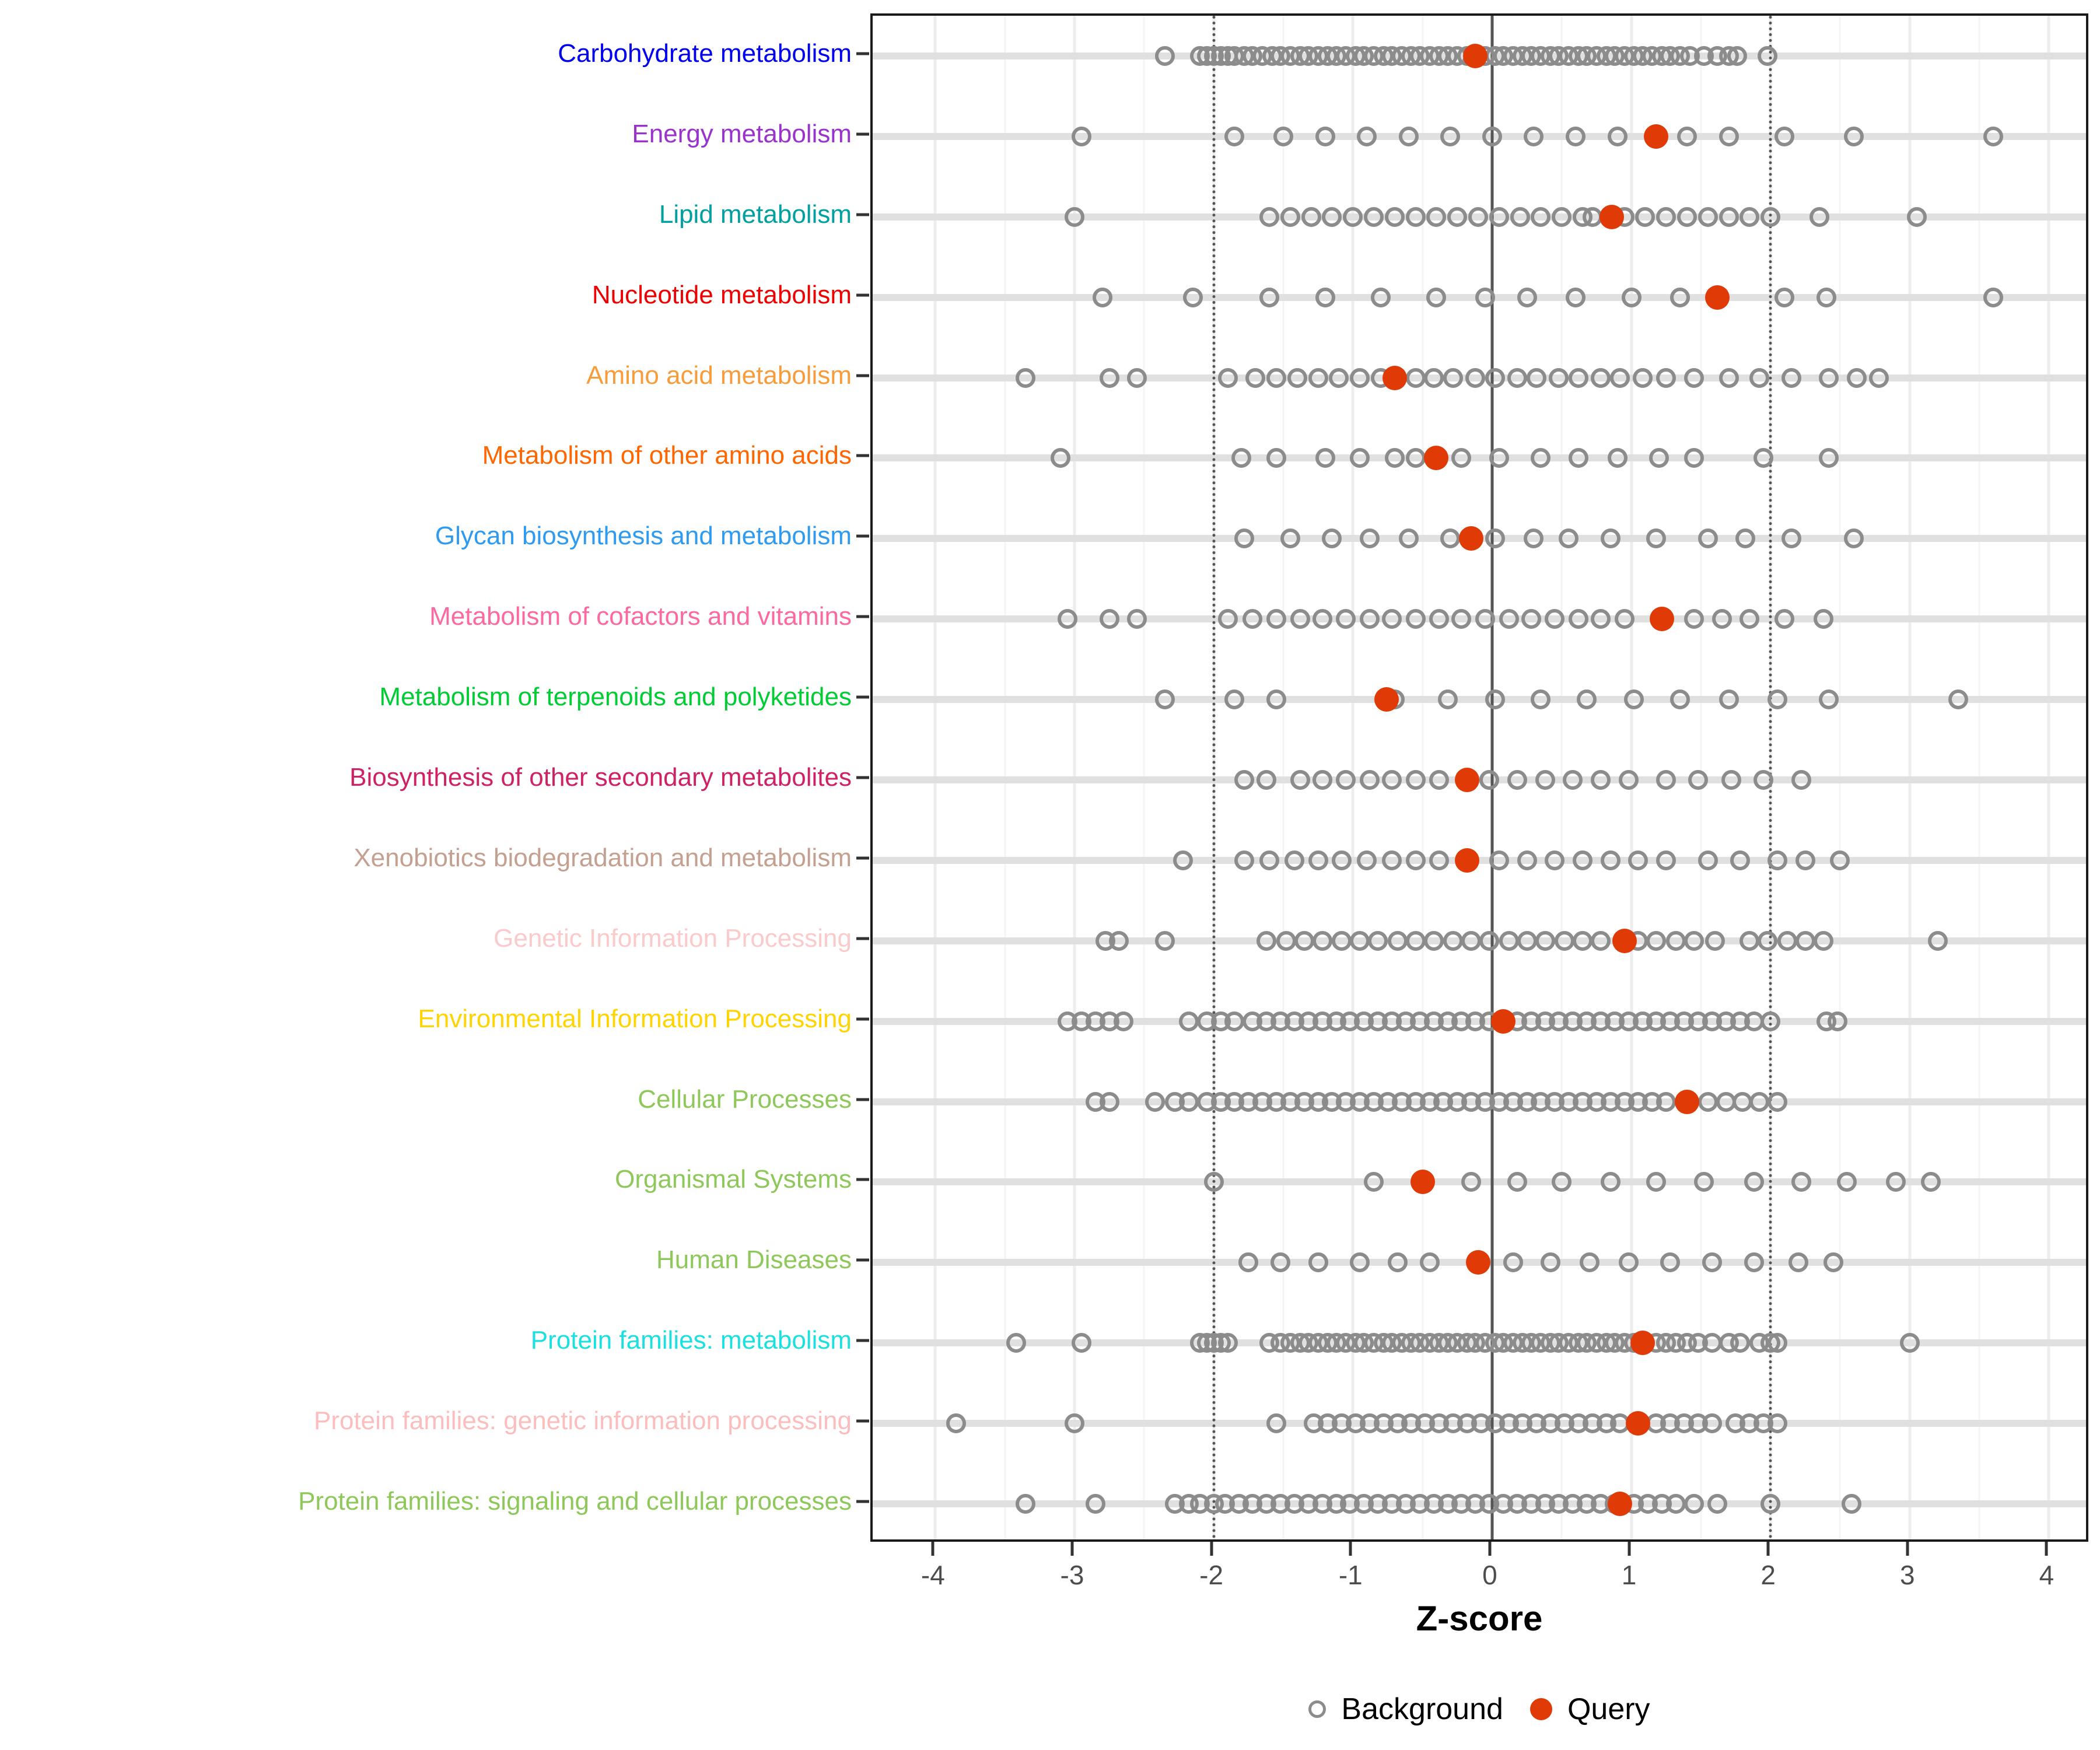 The height and width of the screenshot is (1750, 2100). What do you see at coordinates (1907, 1575) in the screenshot?
I see `x-axis-tick-label: 3` at bounding box center [1907, 1575].